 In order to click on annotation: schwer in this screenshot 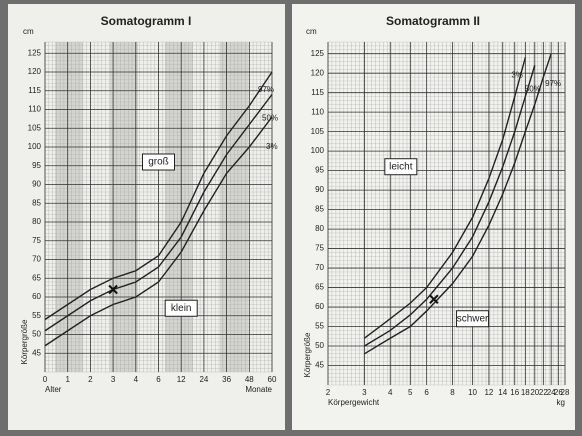, I will do `click(473, 318)`.